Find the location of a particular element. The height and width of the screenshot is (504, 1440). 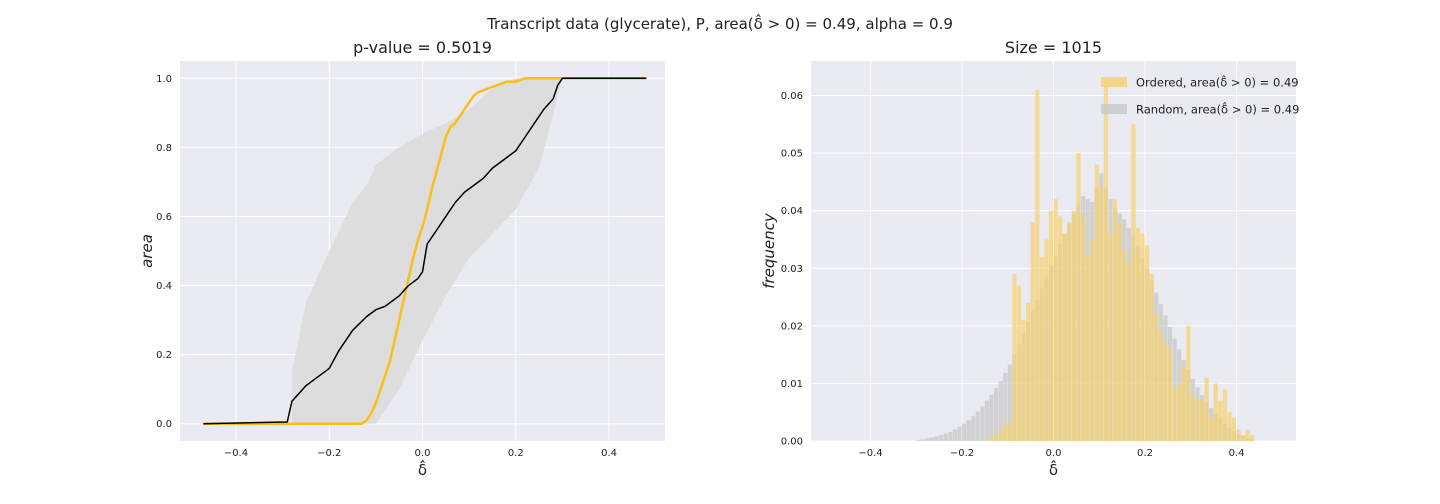

y-tick-label: 0.2 is located at coordinates (164, 355).